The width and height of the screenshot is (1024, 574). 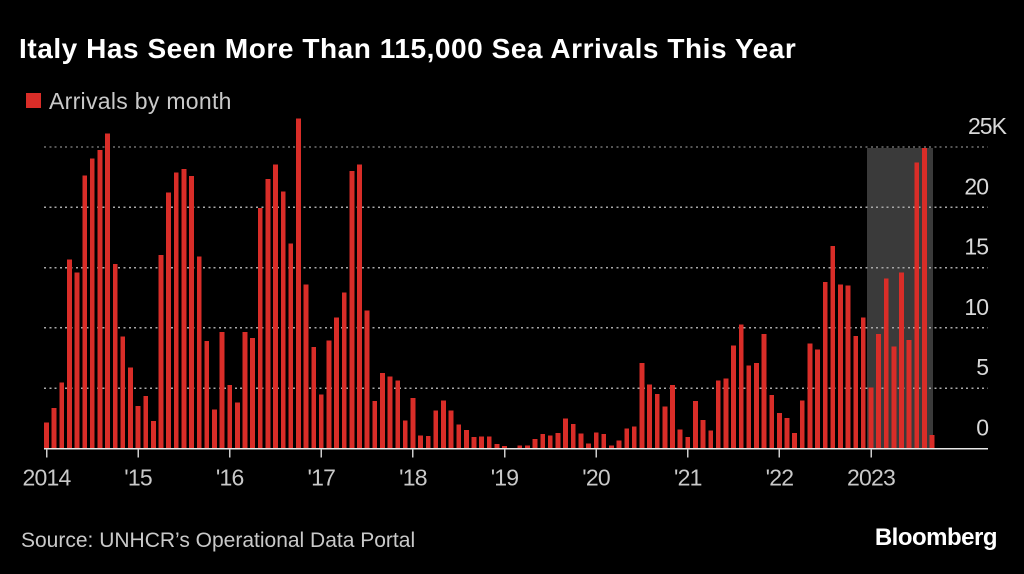 I want to click on svg-text: 10, so click(x=976, y=307).